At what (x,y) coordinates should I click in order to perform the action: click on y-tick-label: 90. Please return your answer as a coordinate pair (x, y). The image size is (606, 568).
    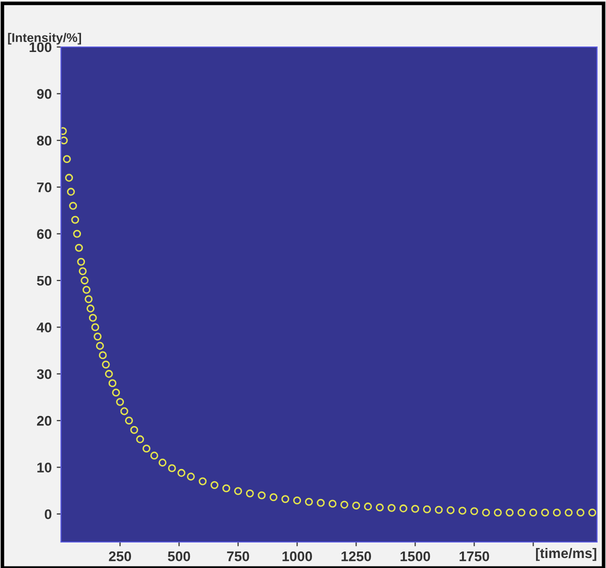
    Looking at the image, I should click on (44, 94).